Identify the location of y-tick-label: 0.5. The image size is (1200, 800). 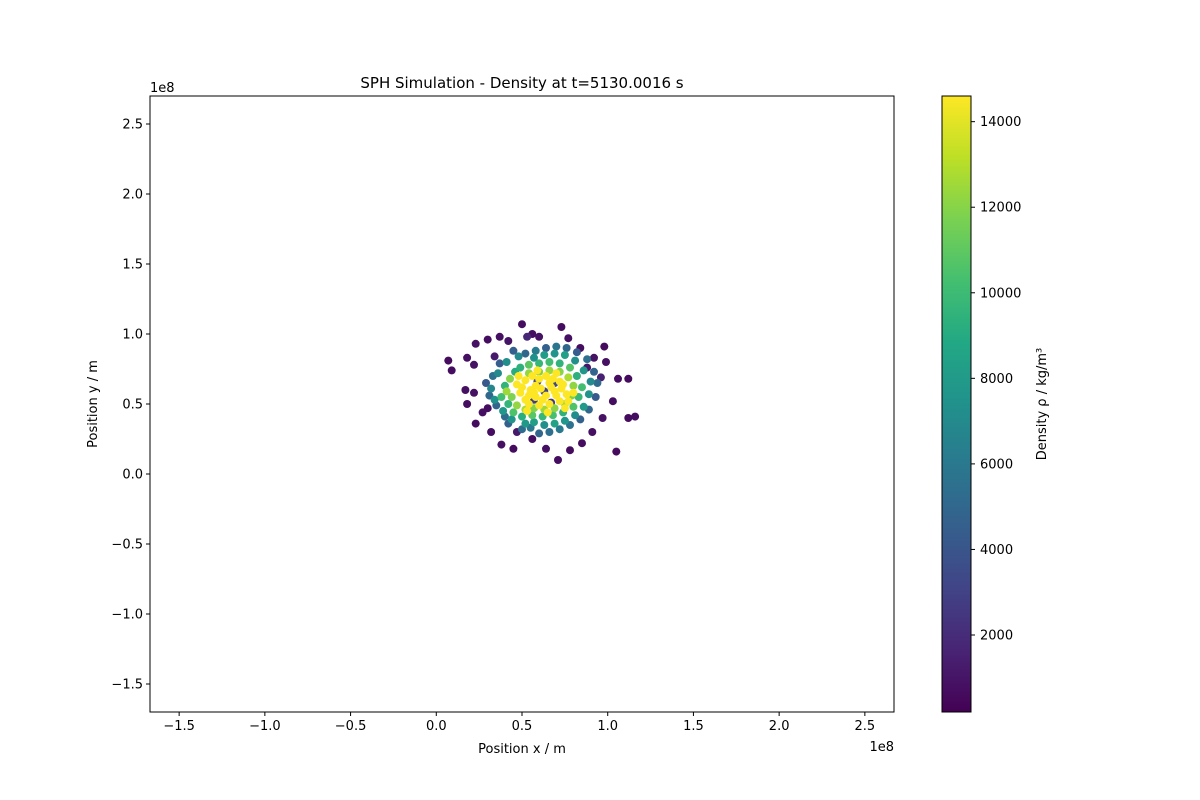
(132, 405).